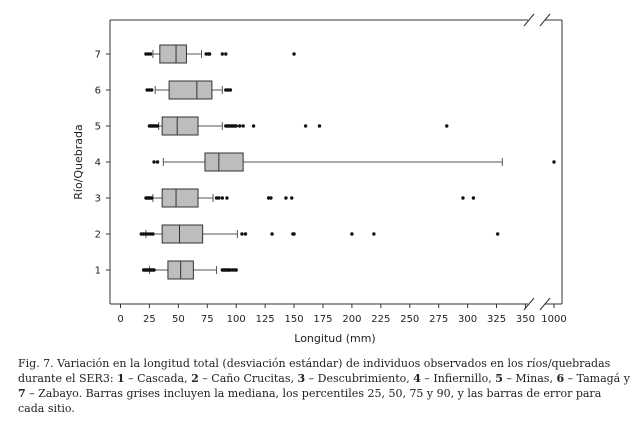 The width and height of the screenshot is (644, 428). I want to click on x-tick-label: 325, so click(496, 319).